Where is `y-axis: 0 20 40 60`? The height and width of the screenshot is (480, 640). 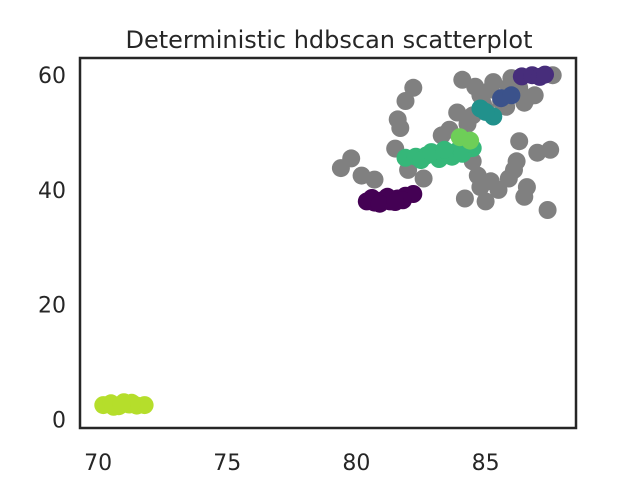 y-axis: 0 20 40 60 is located at coordinates (52, 248).